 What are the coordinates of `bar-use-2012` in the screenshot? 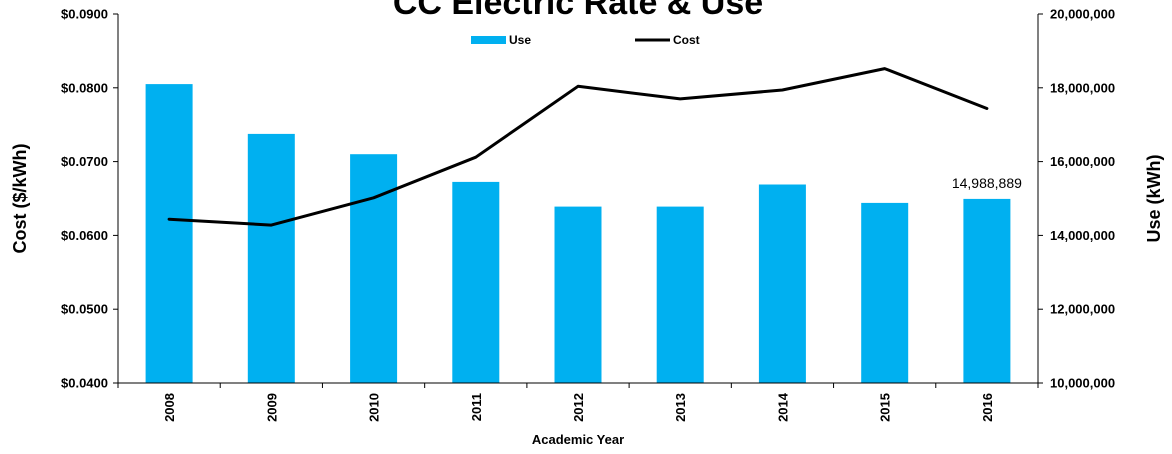 It's located at (578, 294).